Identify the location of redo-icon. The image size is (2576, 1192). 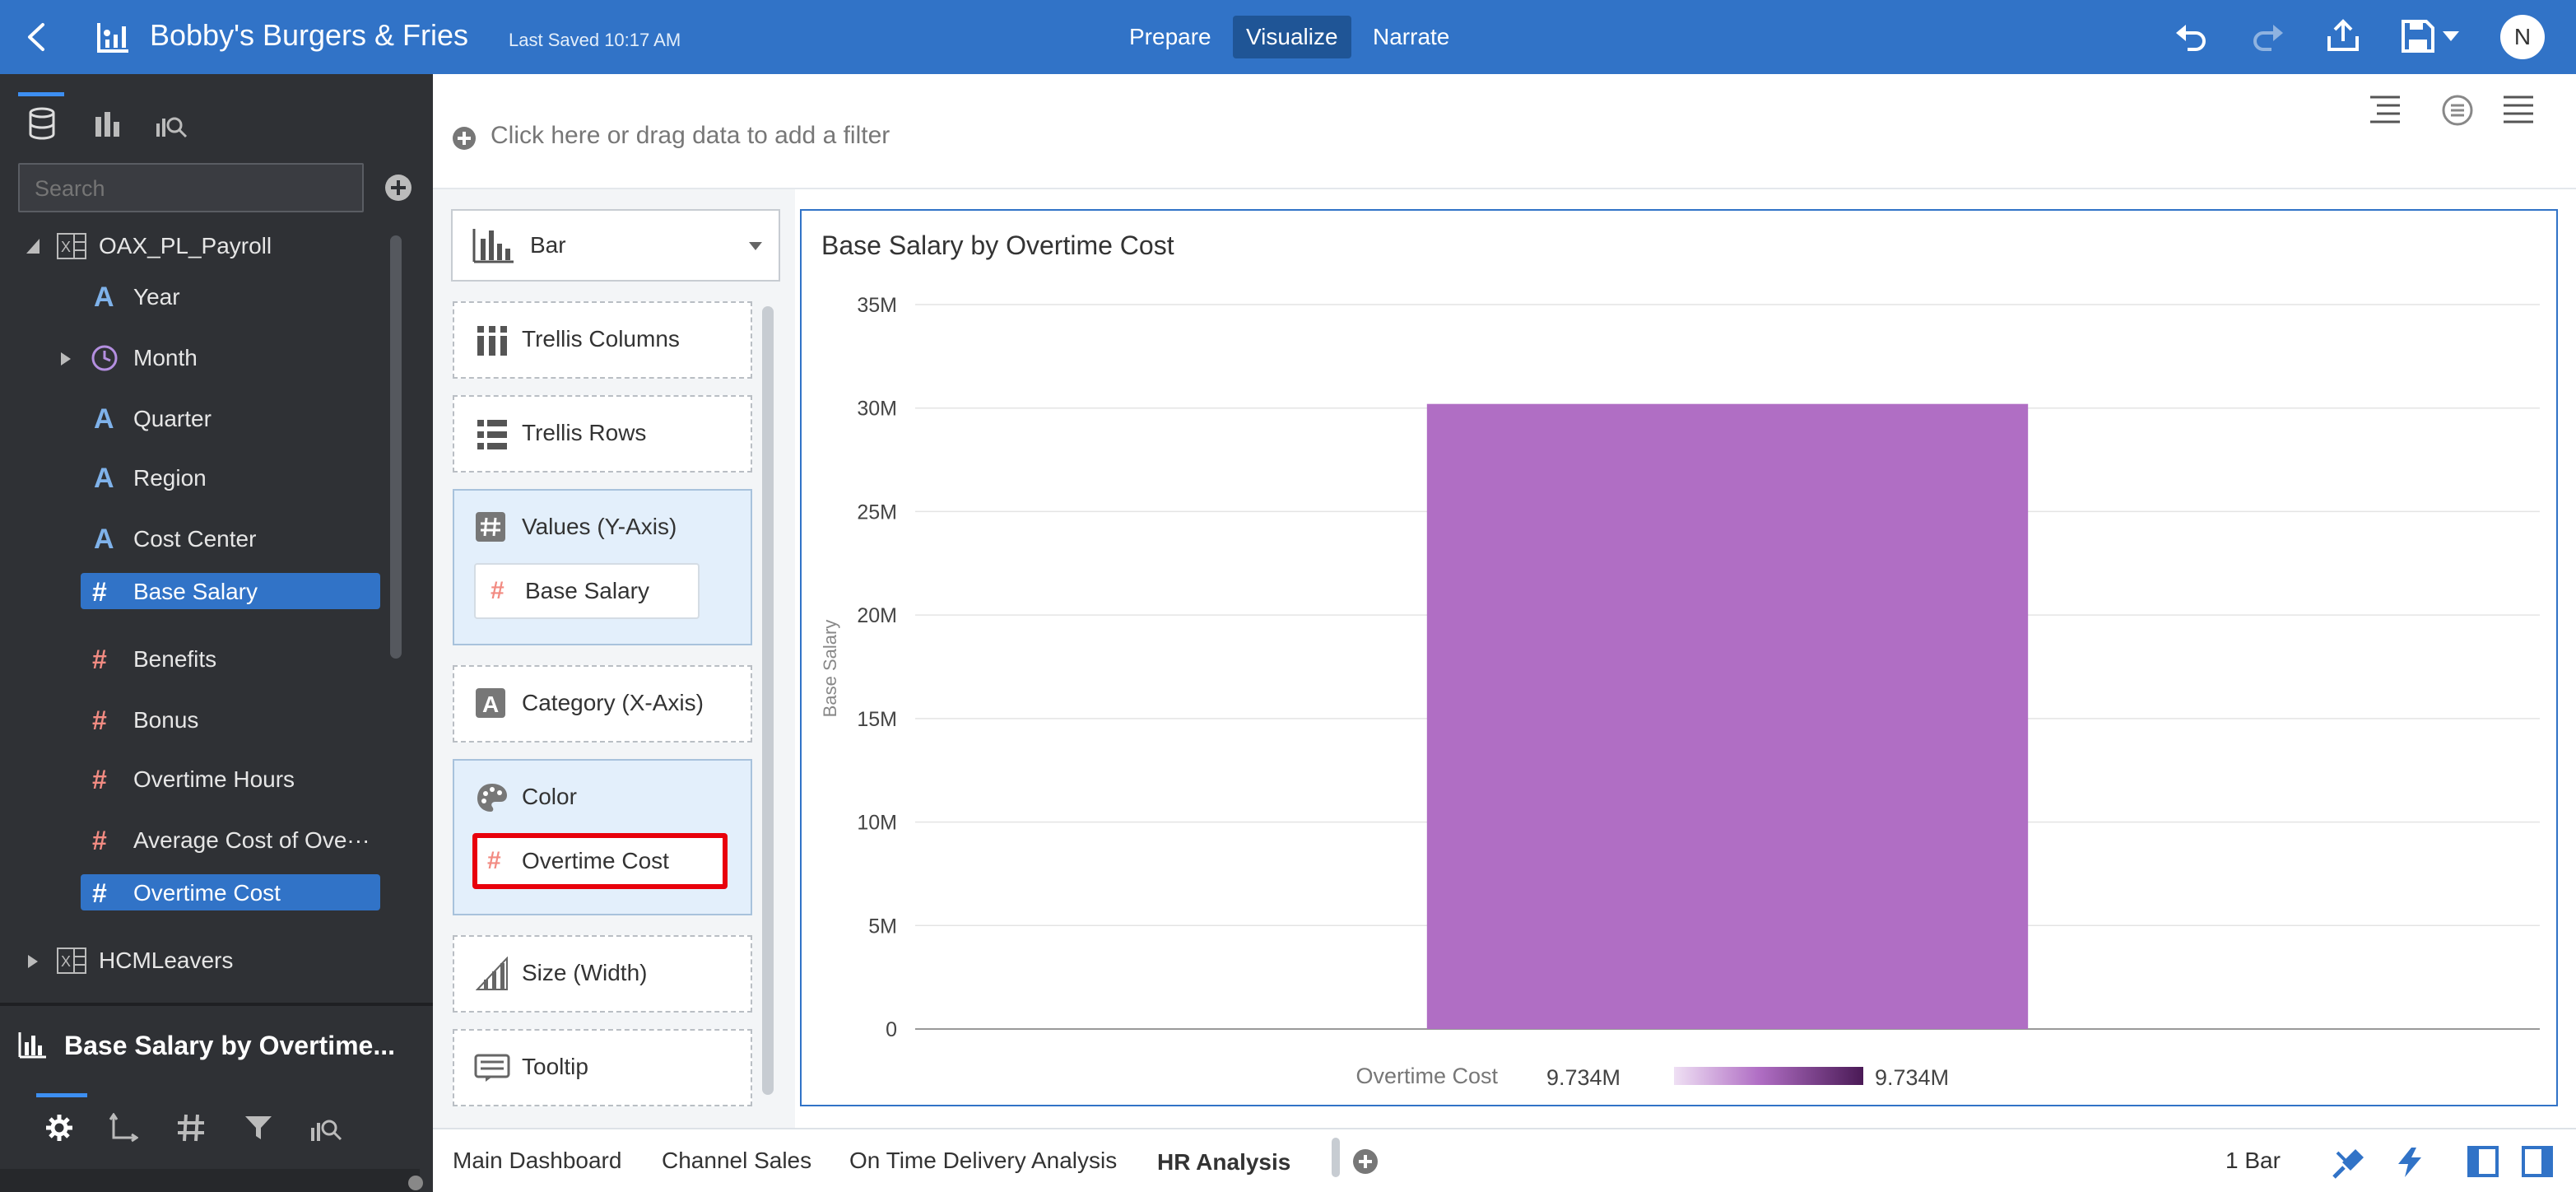
(2267, 37).